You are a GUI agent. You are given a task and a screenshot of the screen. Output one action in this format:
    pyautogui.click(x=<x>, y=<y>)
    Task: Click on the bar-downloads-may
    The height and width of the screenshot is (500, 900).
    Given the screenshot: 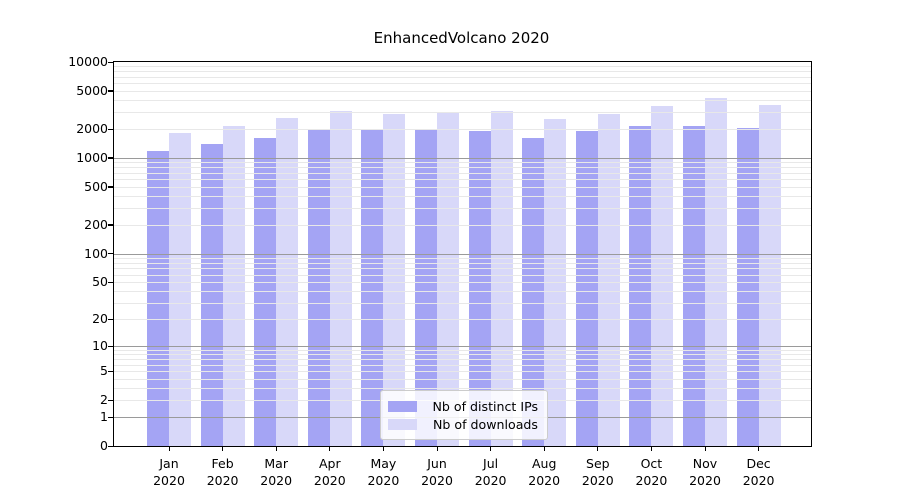 What is the action you would take?
    pyautogui.click(x=394, y=280)
    